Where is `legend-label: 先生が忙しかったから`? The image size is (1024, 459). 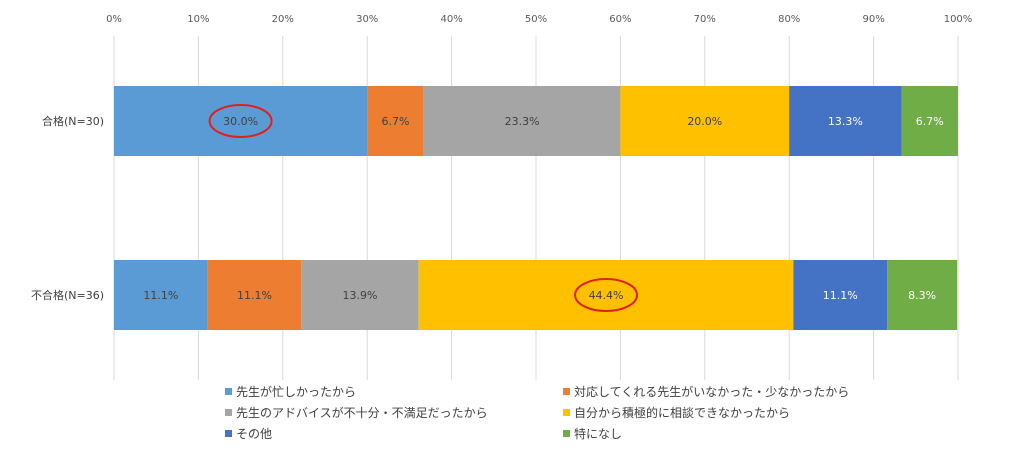
legend-label: 先生が忙しかったから is located at coordinates (296, 392).